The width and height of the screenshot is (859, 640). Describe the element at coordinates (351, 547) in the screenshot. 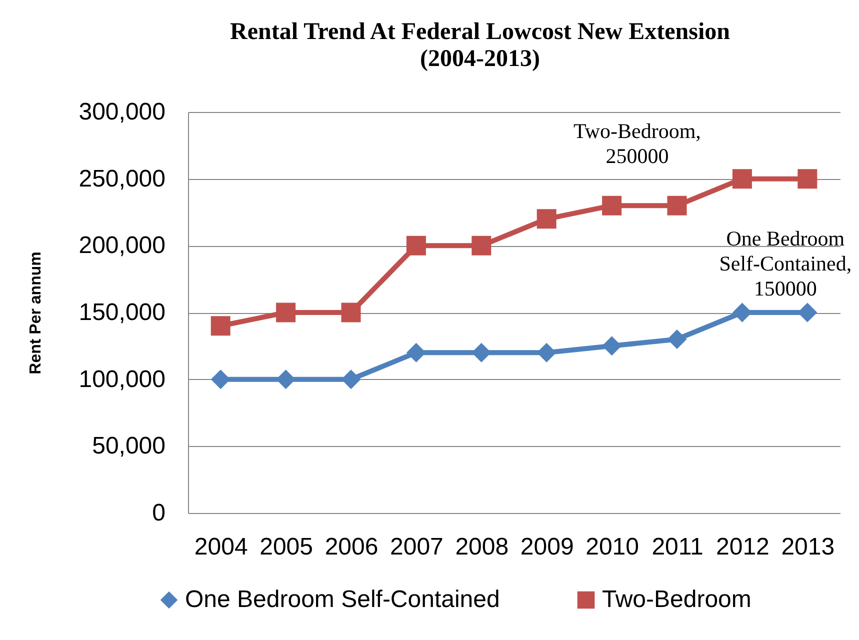

I see `x-tick-label: 2006` at that location.